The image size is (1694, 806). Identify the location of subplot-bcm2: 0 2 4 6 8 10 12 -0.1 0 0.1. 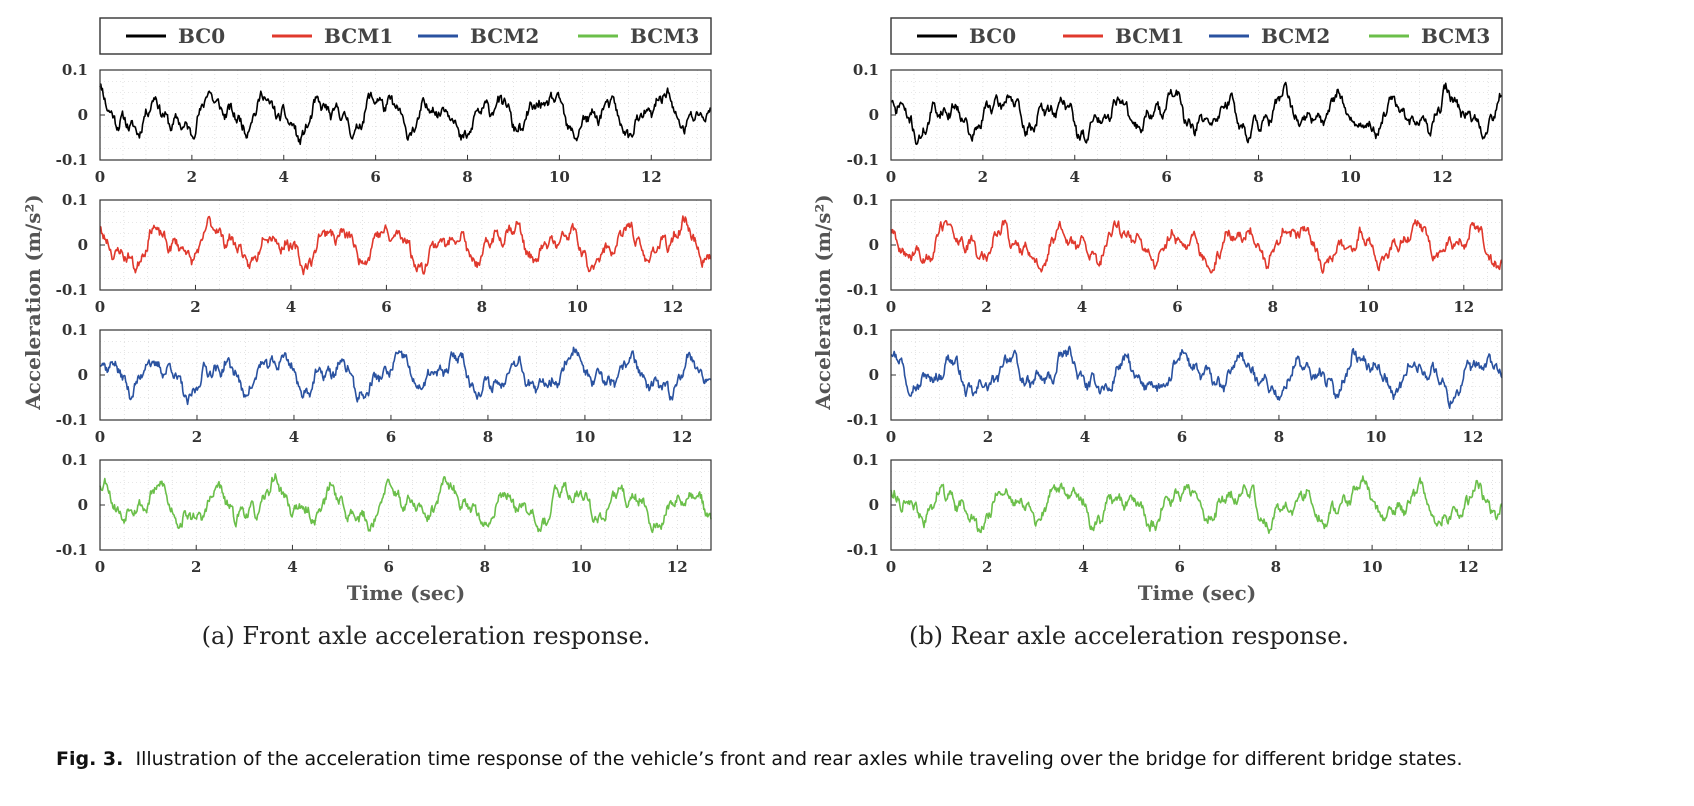
(384, 383).